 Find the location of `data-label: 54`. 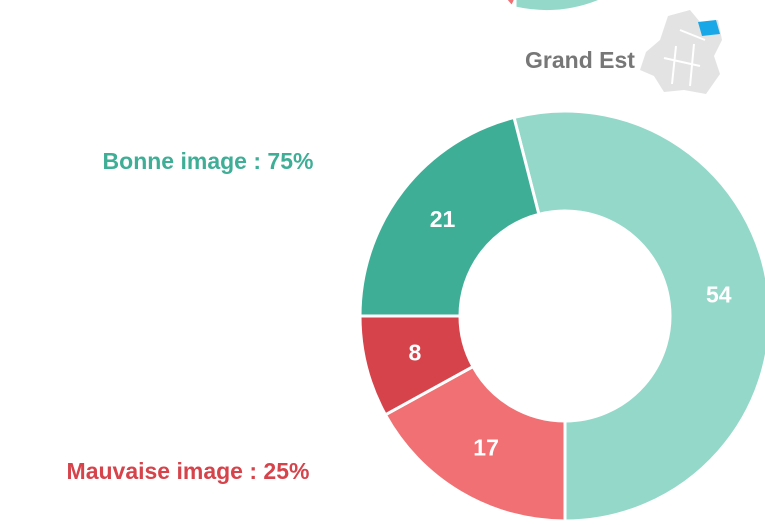

data-label: 54 is located at coordinates (719, 295).